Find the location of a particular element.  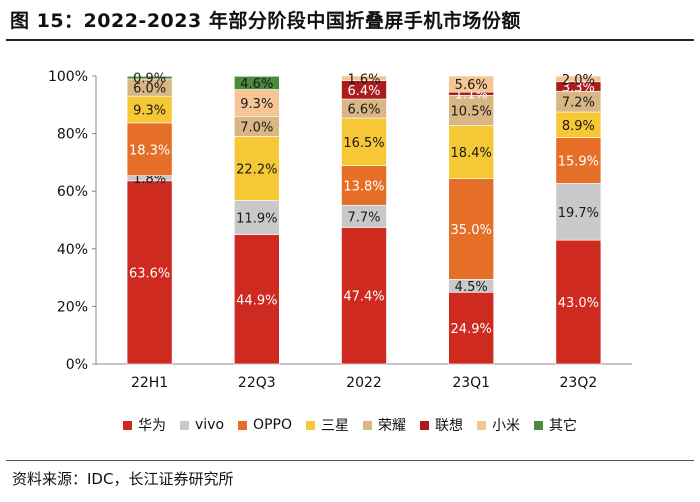

y-tick-label: 100% is located at coordinates (68, 77).